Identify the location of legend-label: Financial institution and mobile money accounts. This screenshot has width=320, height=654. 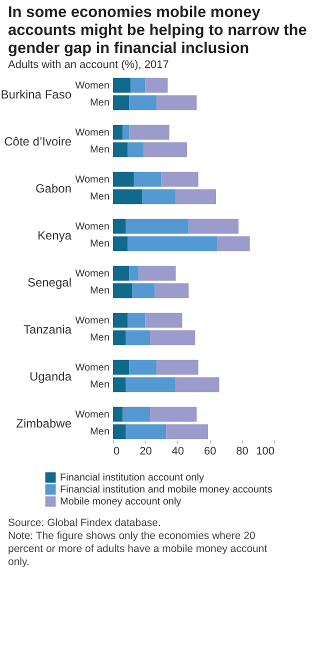
(166, 490).